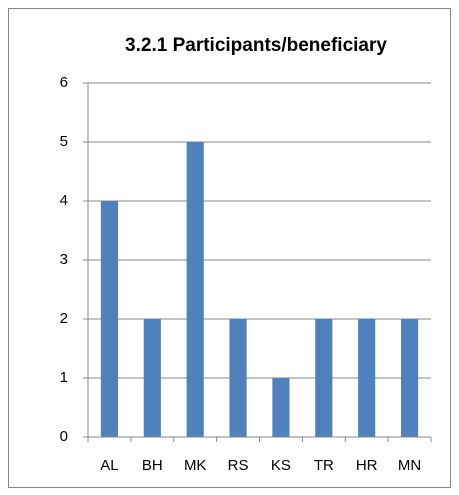 This screenshot has height=495, width=459. I want to click on x-tick-label: MK, so click(195, 465).